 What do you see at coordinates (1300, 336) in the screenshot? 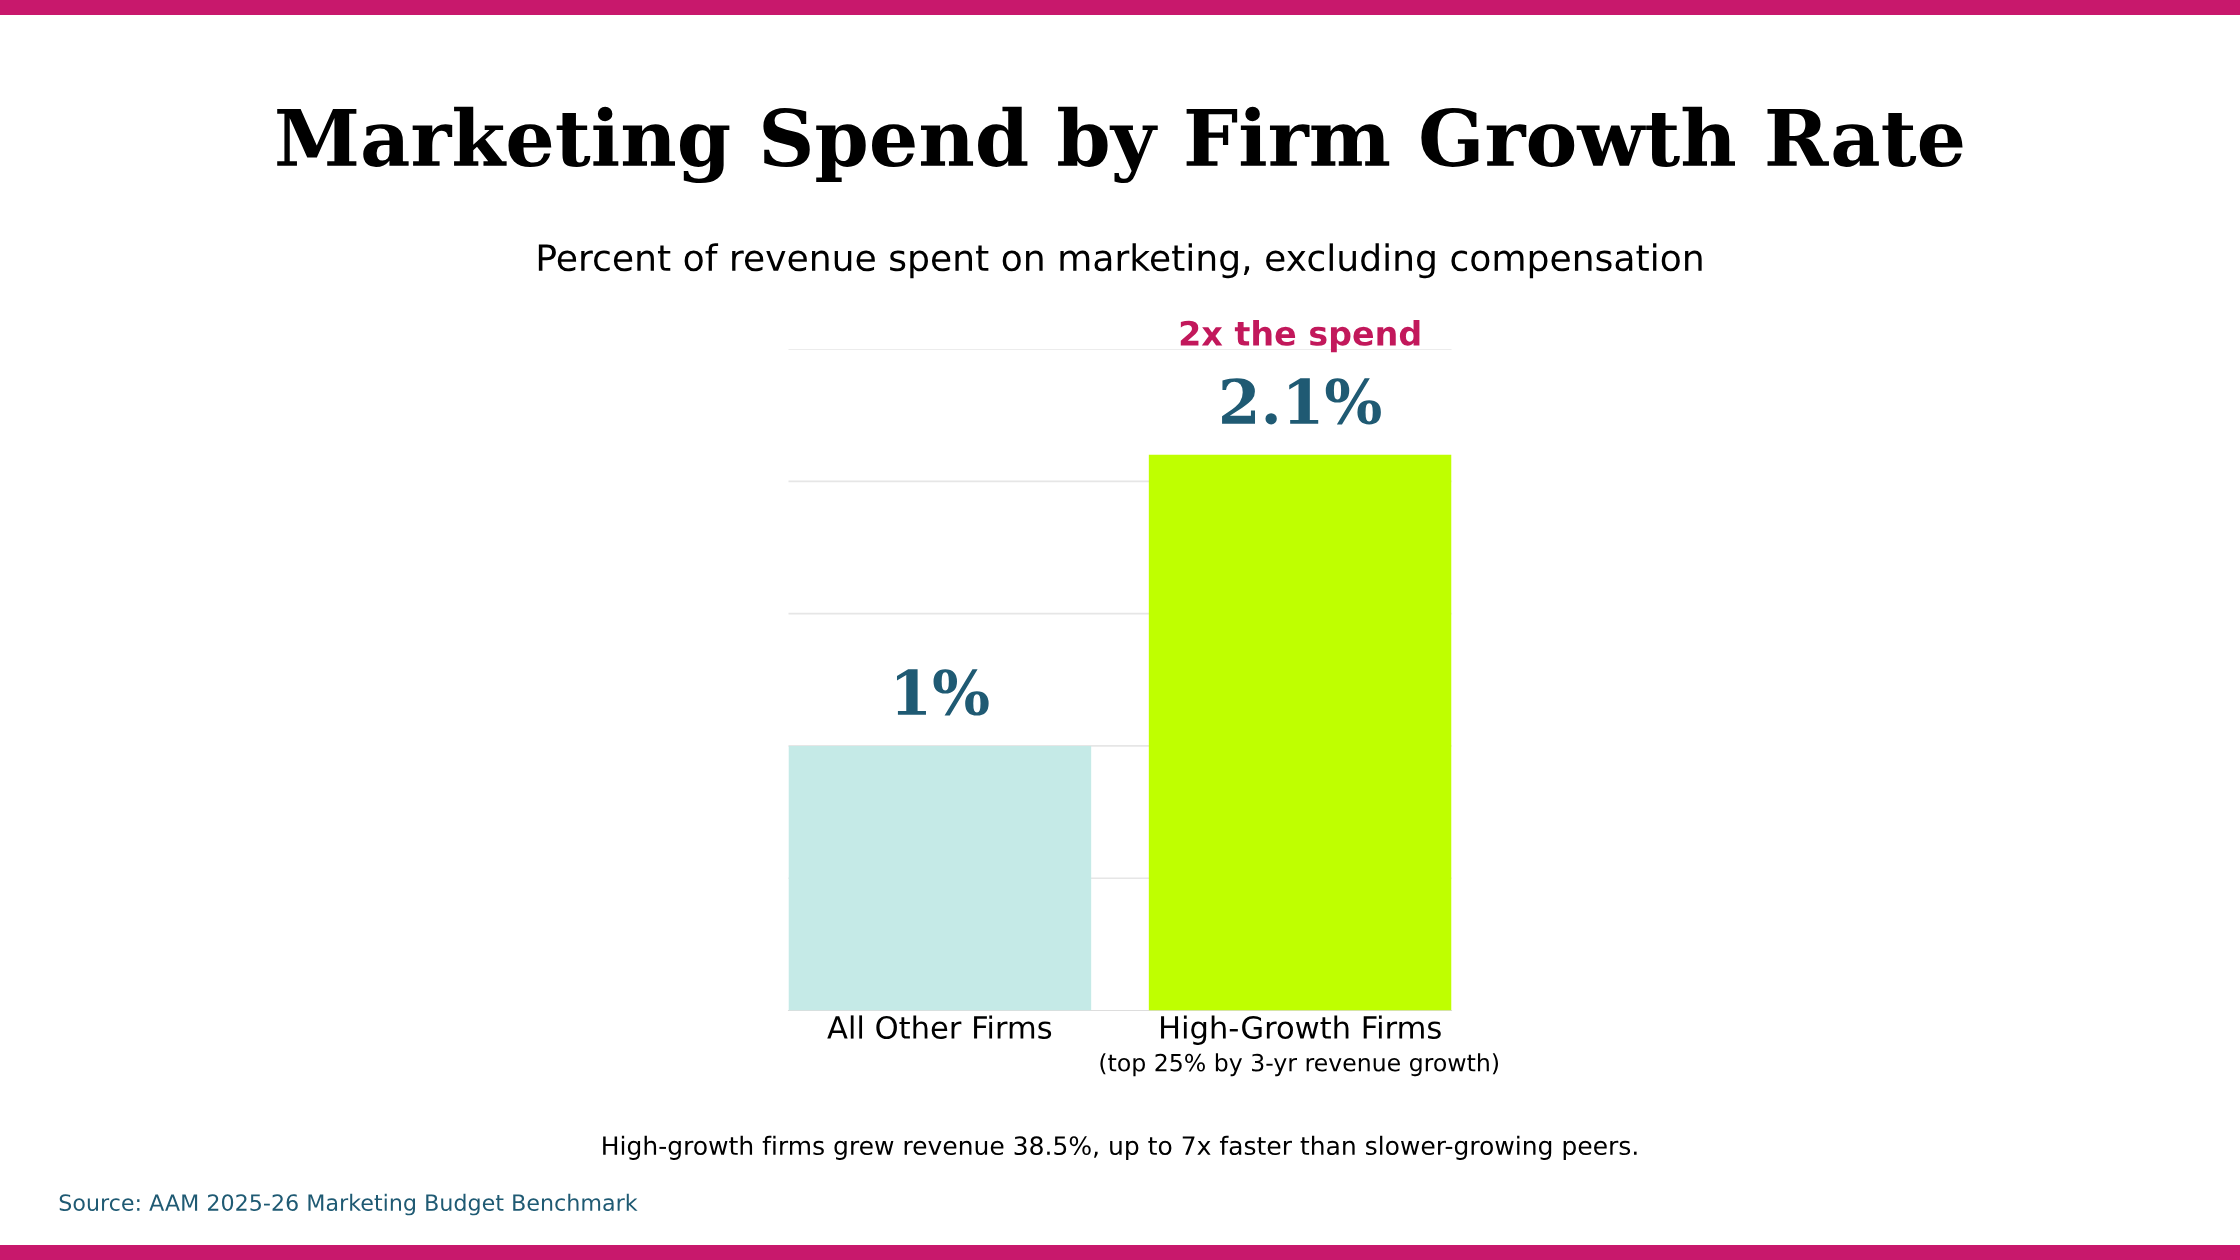
I see `annotation: 2x the spend` at bounding box center [1300, 336].